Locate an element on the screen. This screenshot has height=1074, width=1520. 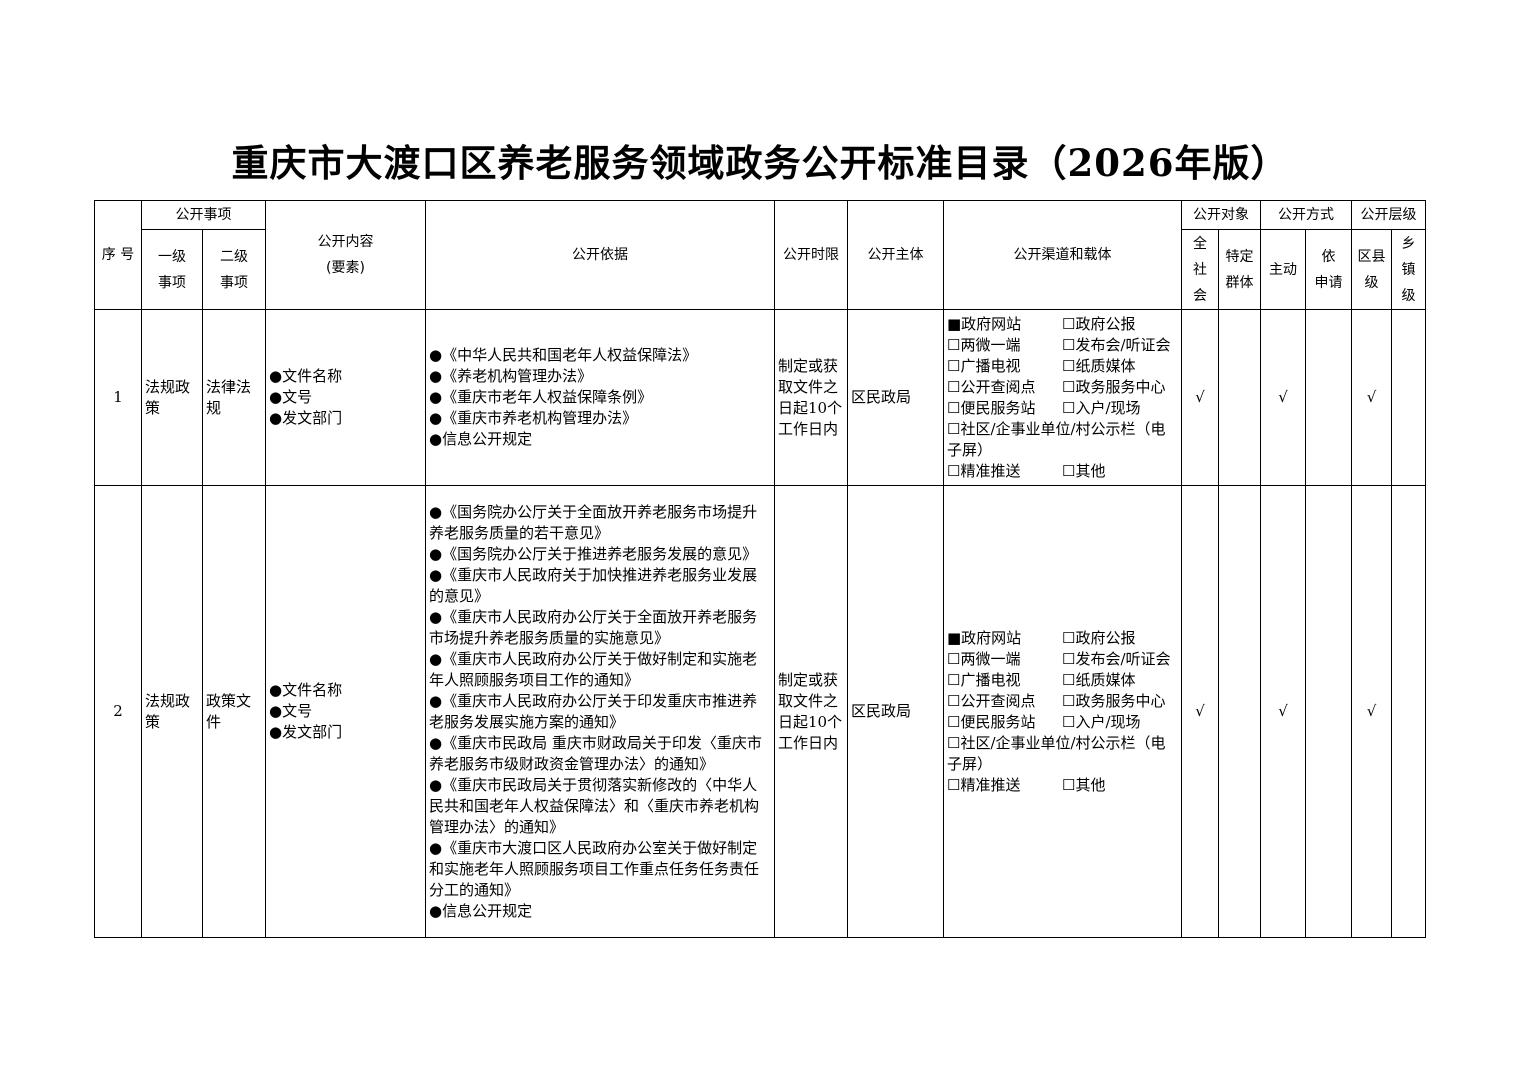
page-title: 重庆市大渡口区养老服务领域政务公开标准目录（2026年版） is located at coordinates (760, 163).